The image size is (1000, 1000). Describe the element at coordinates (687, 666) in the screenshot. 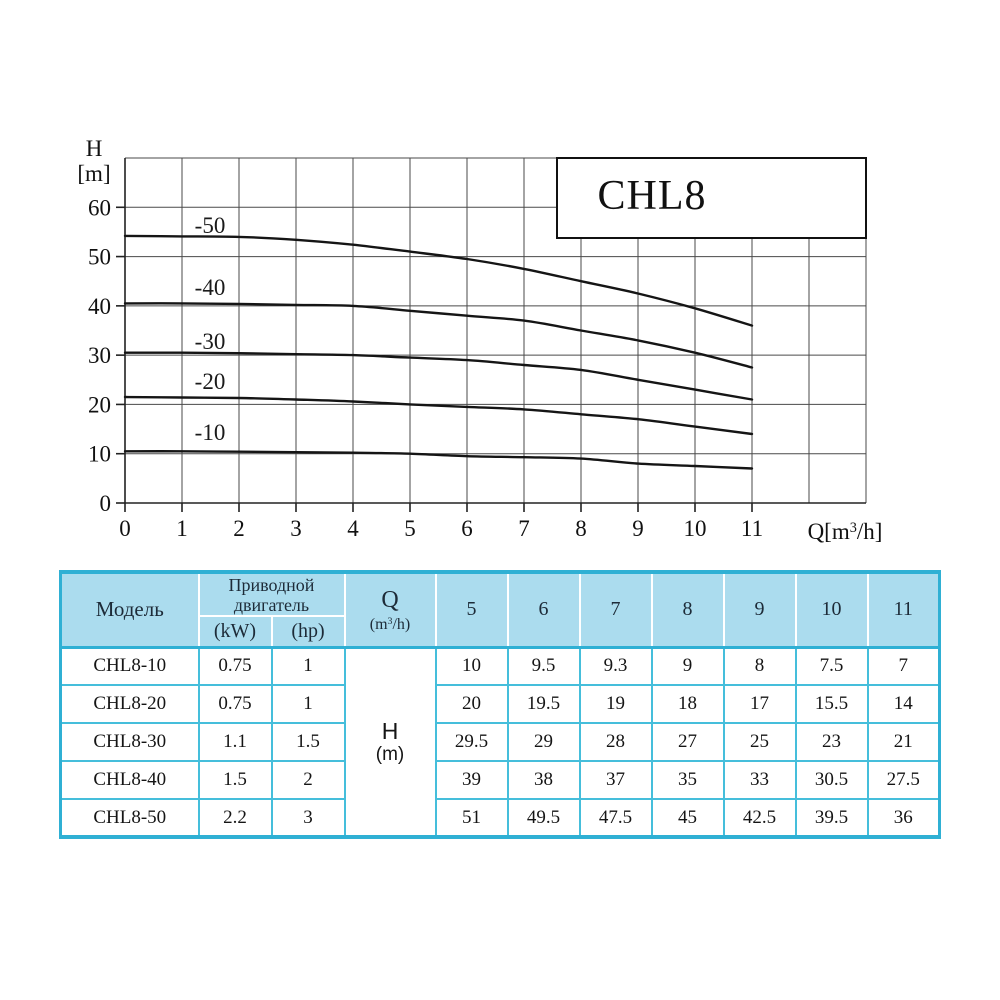

I see `value-cell: 9` at that location.